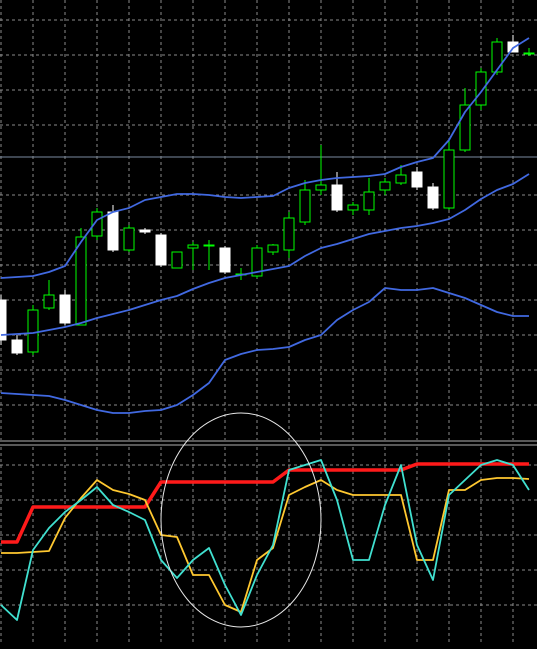  I want to click on series-line, so click(265, 503).